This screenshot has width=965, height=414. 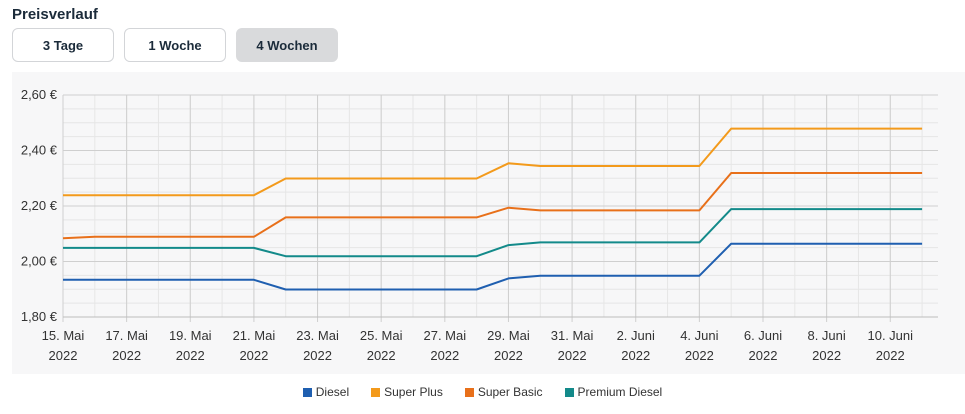 I want to click on range-1-week-button: 1 Woche, so click(x=175, y=45).